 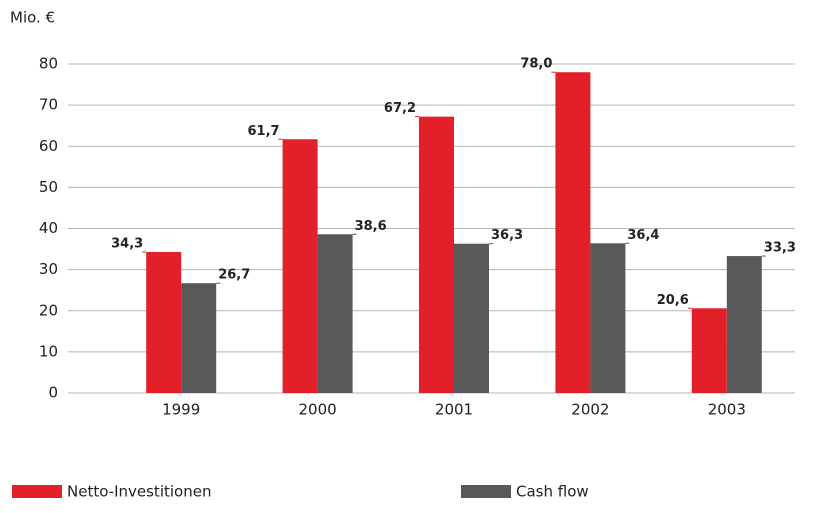 I want to click on y-tick-label: 40, so click(x=48, y=228).